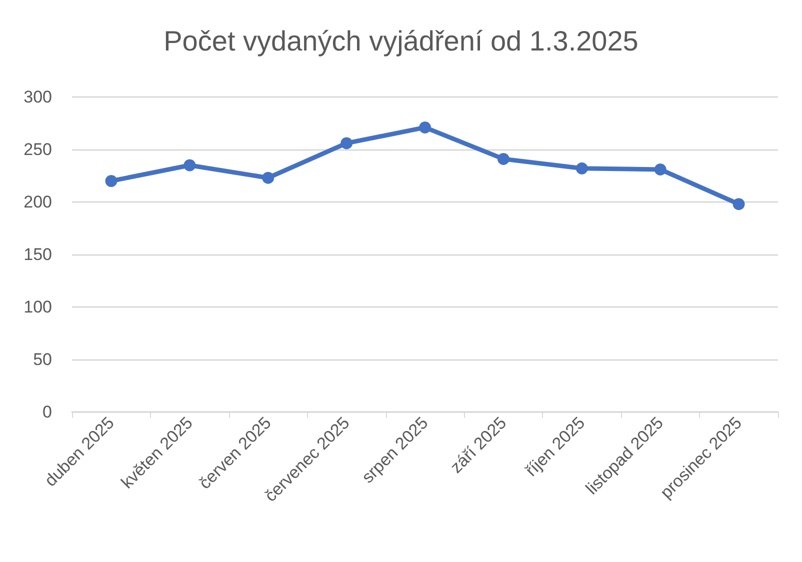  What do you see at coordinates (38, 97) in the screenshot?
I see `y-tick-label: 300` at bounding box center [38, 97].